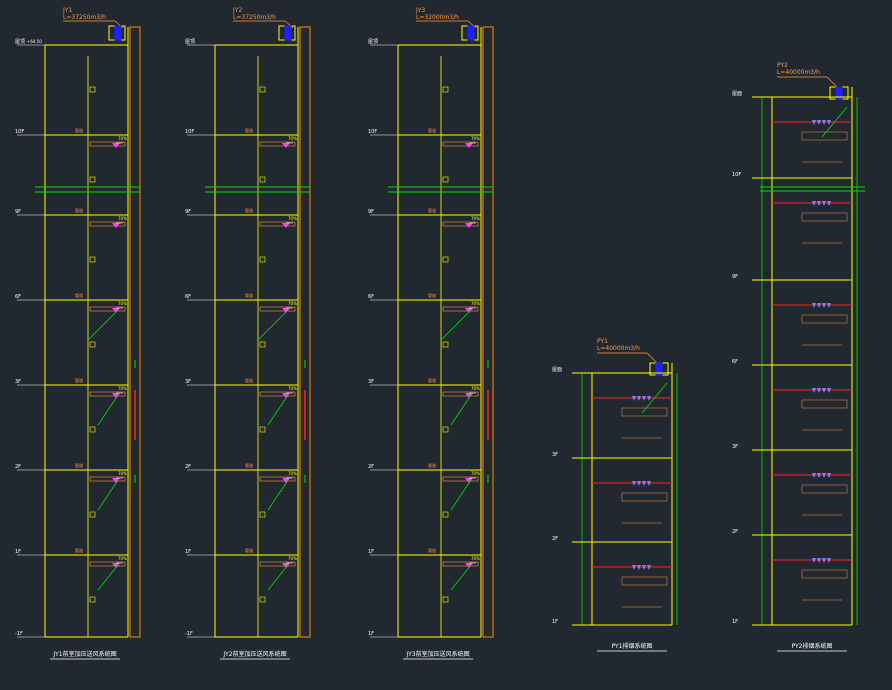 The height and width of the screenshot is (690, 892). What do you see at coordinates (659, 369) in the screenshot?
I see `exhaust-fan-icon` at bounding box center [659, 369].